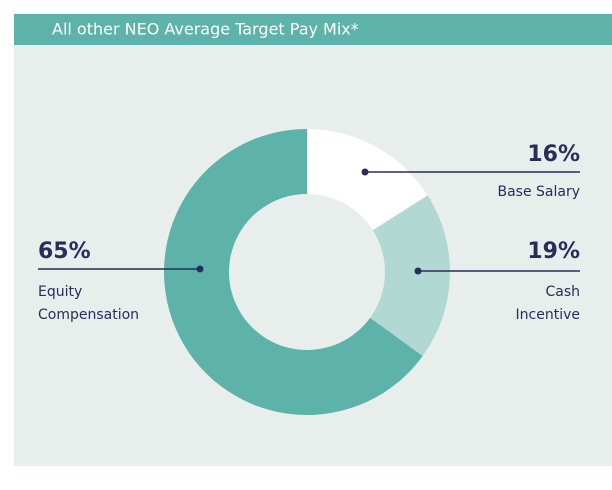 The height and width of the screenshot is (490, 612). I want to click on chart-title: All other NEO Average Target Pay Mix*, so click(205, 29).